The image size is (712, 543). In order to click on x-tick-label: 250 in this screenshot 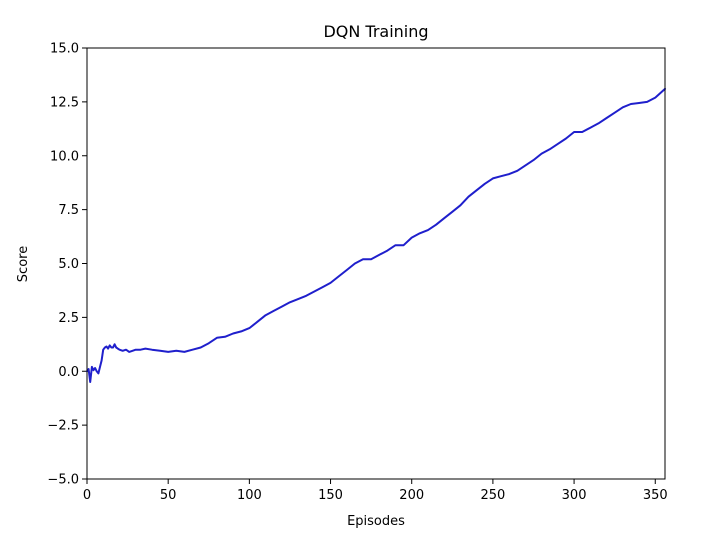, I will do `click(492, 495)`.